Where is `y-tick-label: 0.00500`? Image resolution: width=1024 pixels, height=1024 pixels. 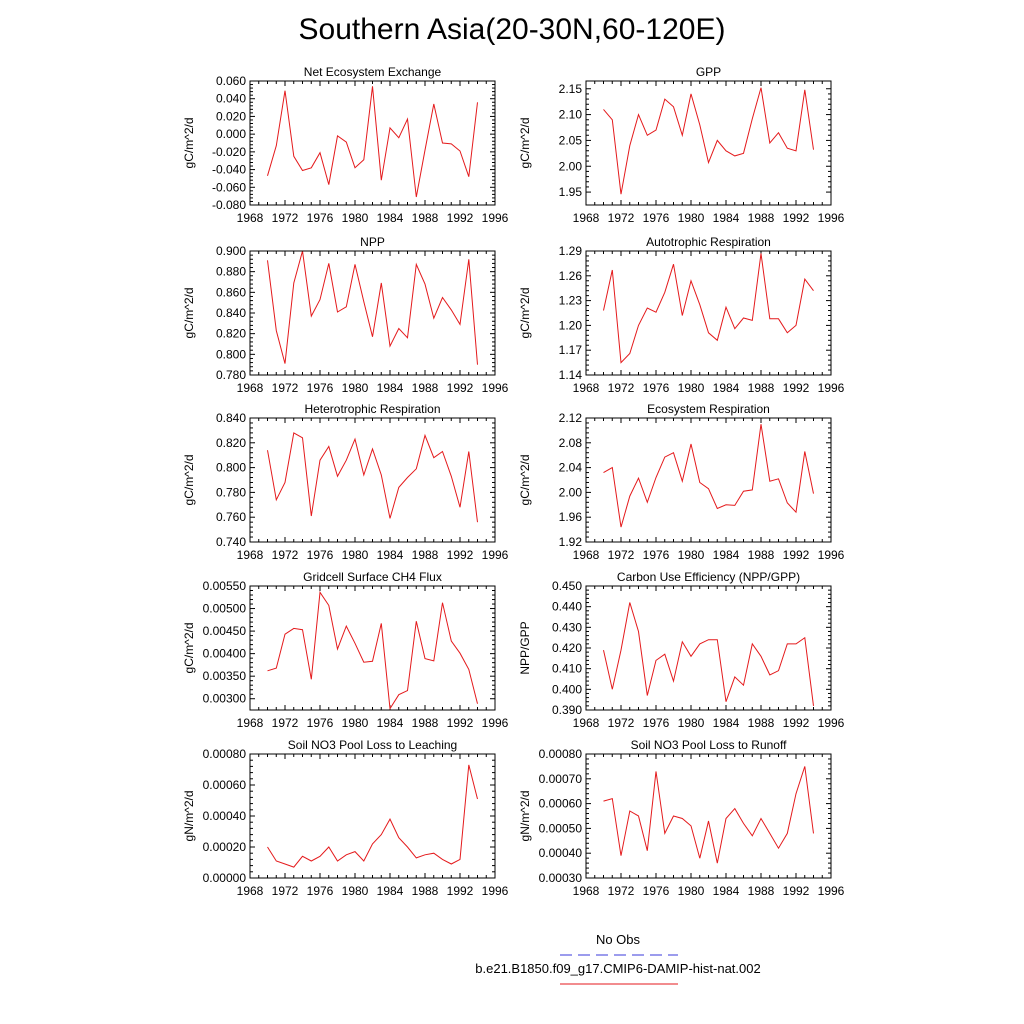 y-tick-label: 0.00500 is located at coordinates (225, 609).